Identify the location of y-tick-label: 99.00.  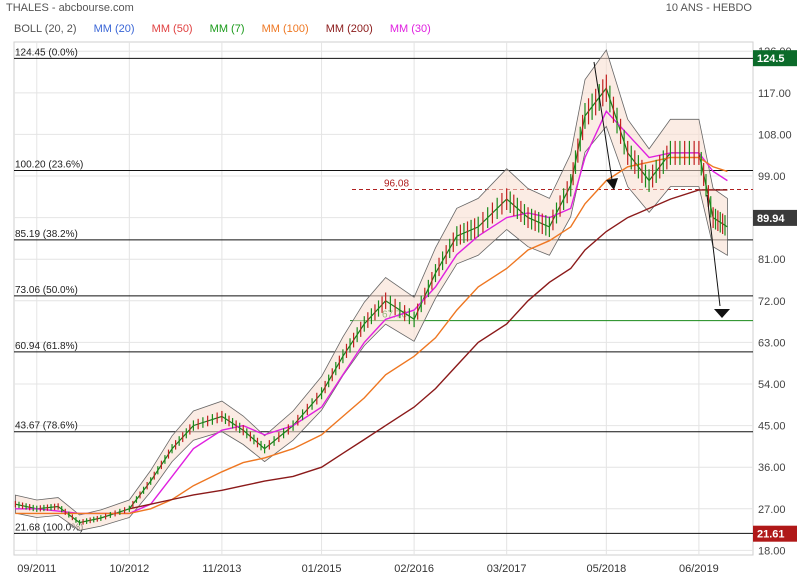
(772, 177).